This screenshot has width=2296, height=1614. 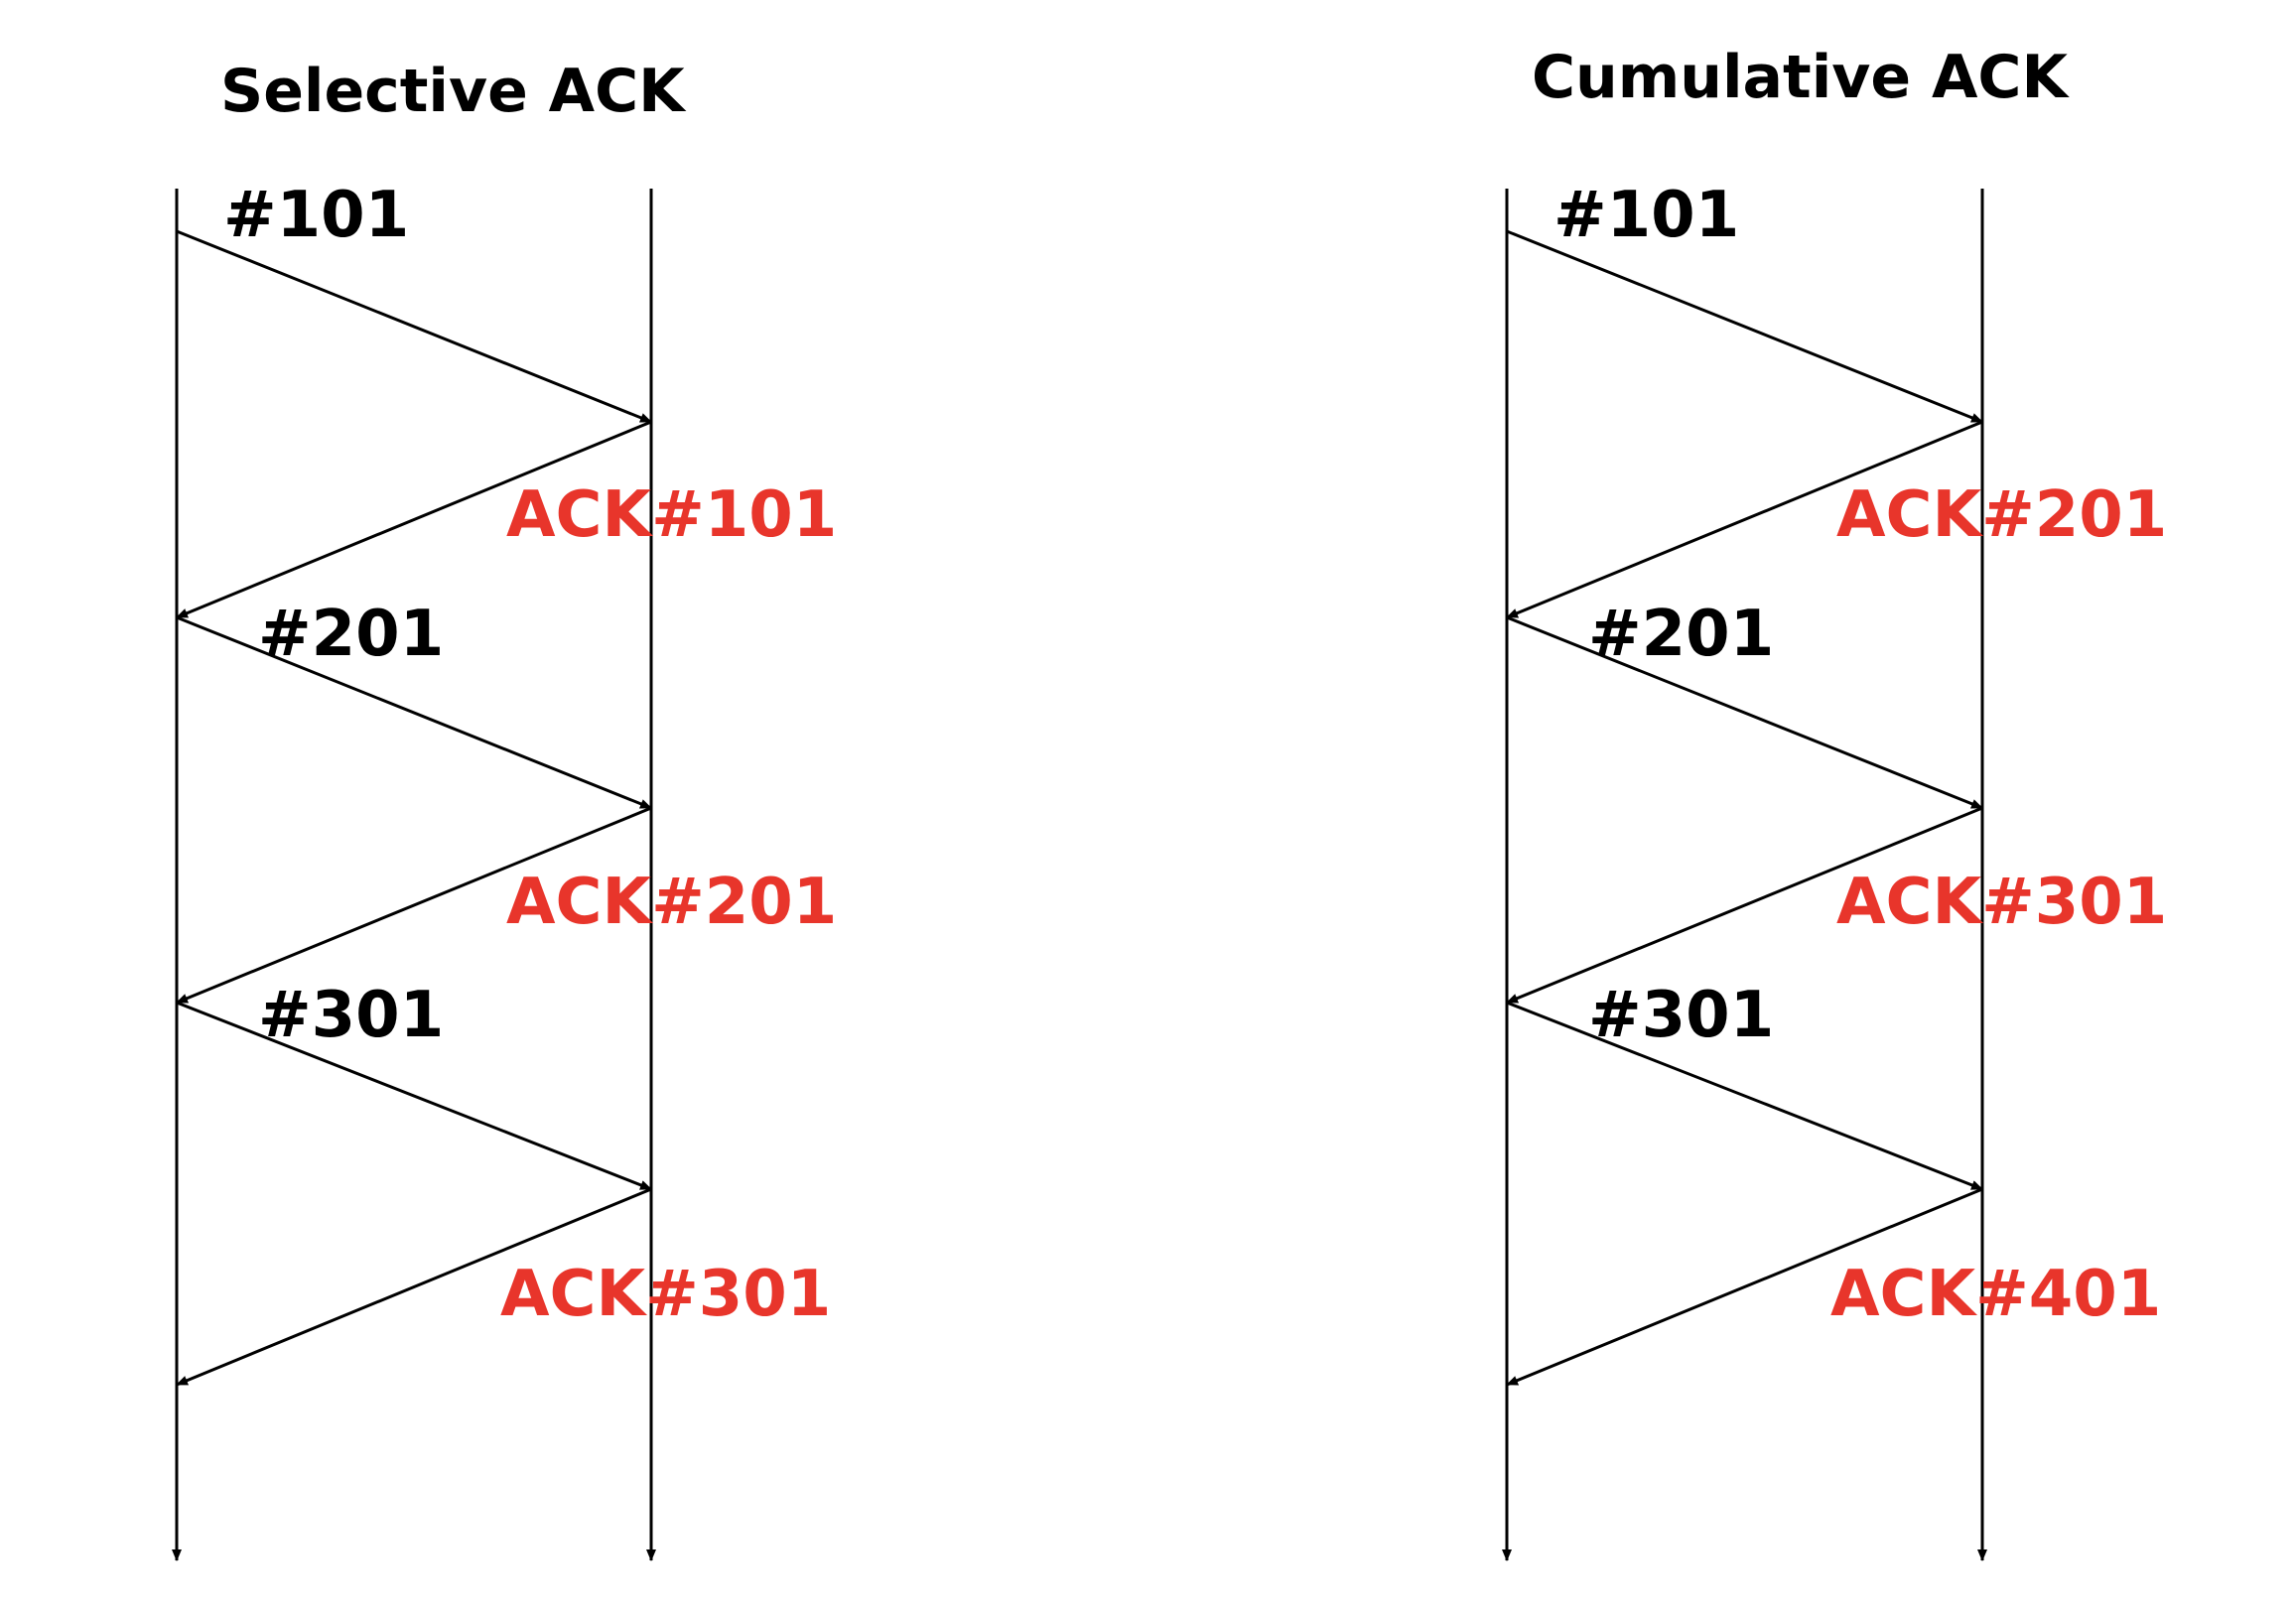 I want to click on ack-label: ACK#401, so click(x=1995, y=1294).